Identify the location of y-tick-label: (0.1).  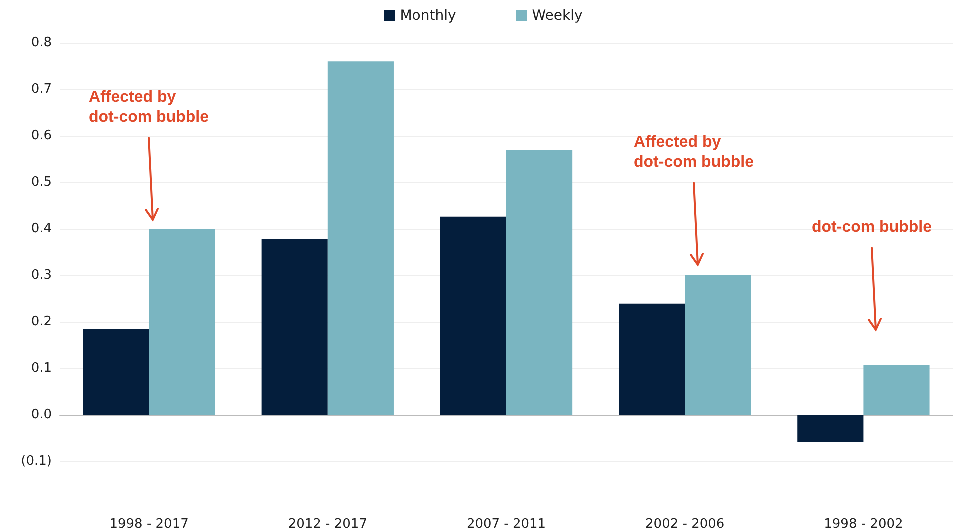
(36, 462).